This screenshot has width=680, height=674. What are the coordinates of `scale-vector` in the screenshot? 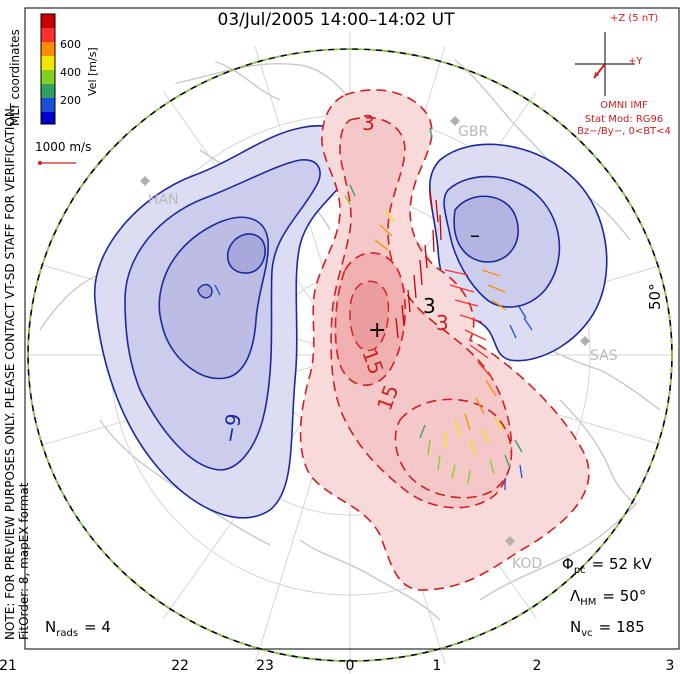 It's located at (57, 163).